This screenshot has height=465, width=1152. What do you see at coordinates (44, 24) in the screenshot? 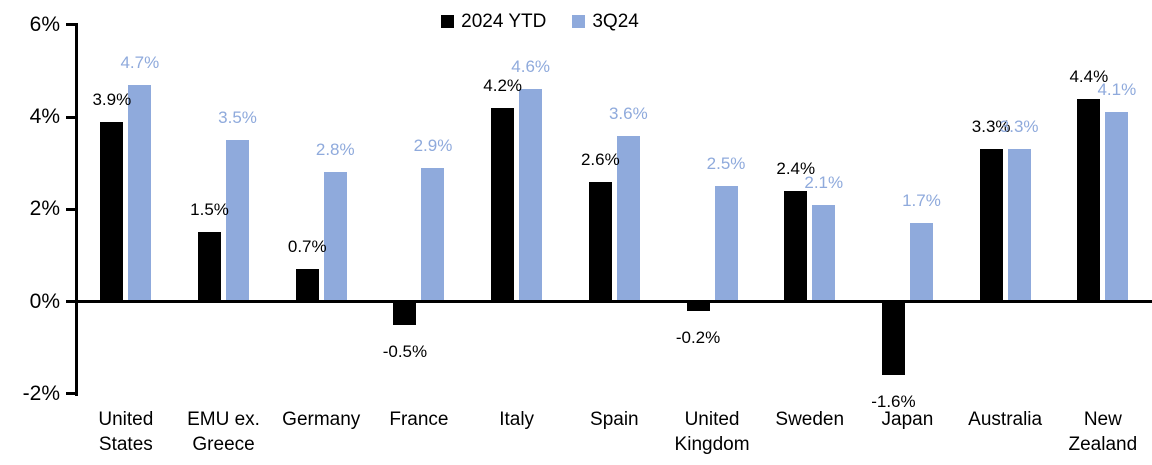
I see `y-axis-tick-label: 6%` at bounding box center [44, 24].